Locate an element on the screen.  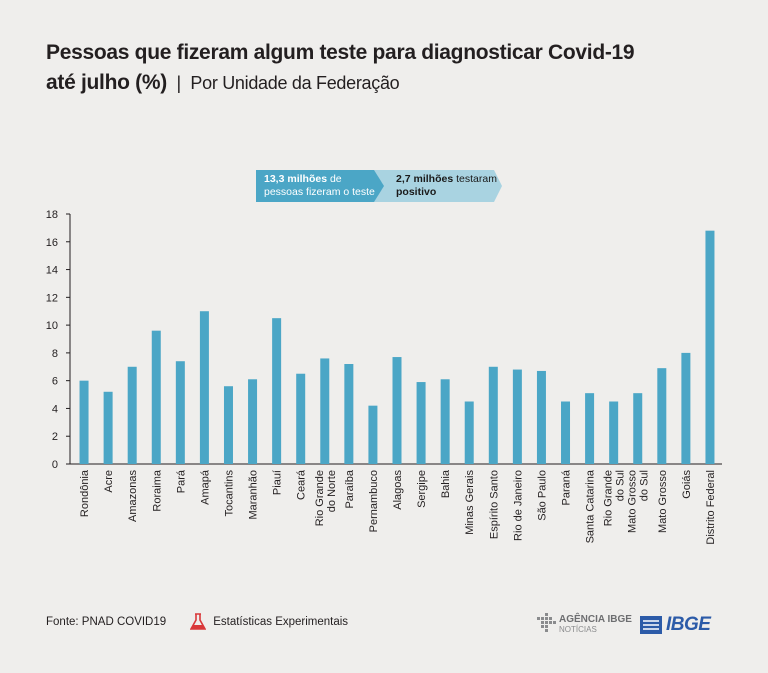
banner-positive-text: 2,7 milhões testaram positivo is located at coordinates (446, 186).